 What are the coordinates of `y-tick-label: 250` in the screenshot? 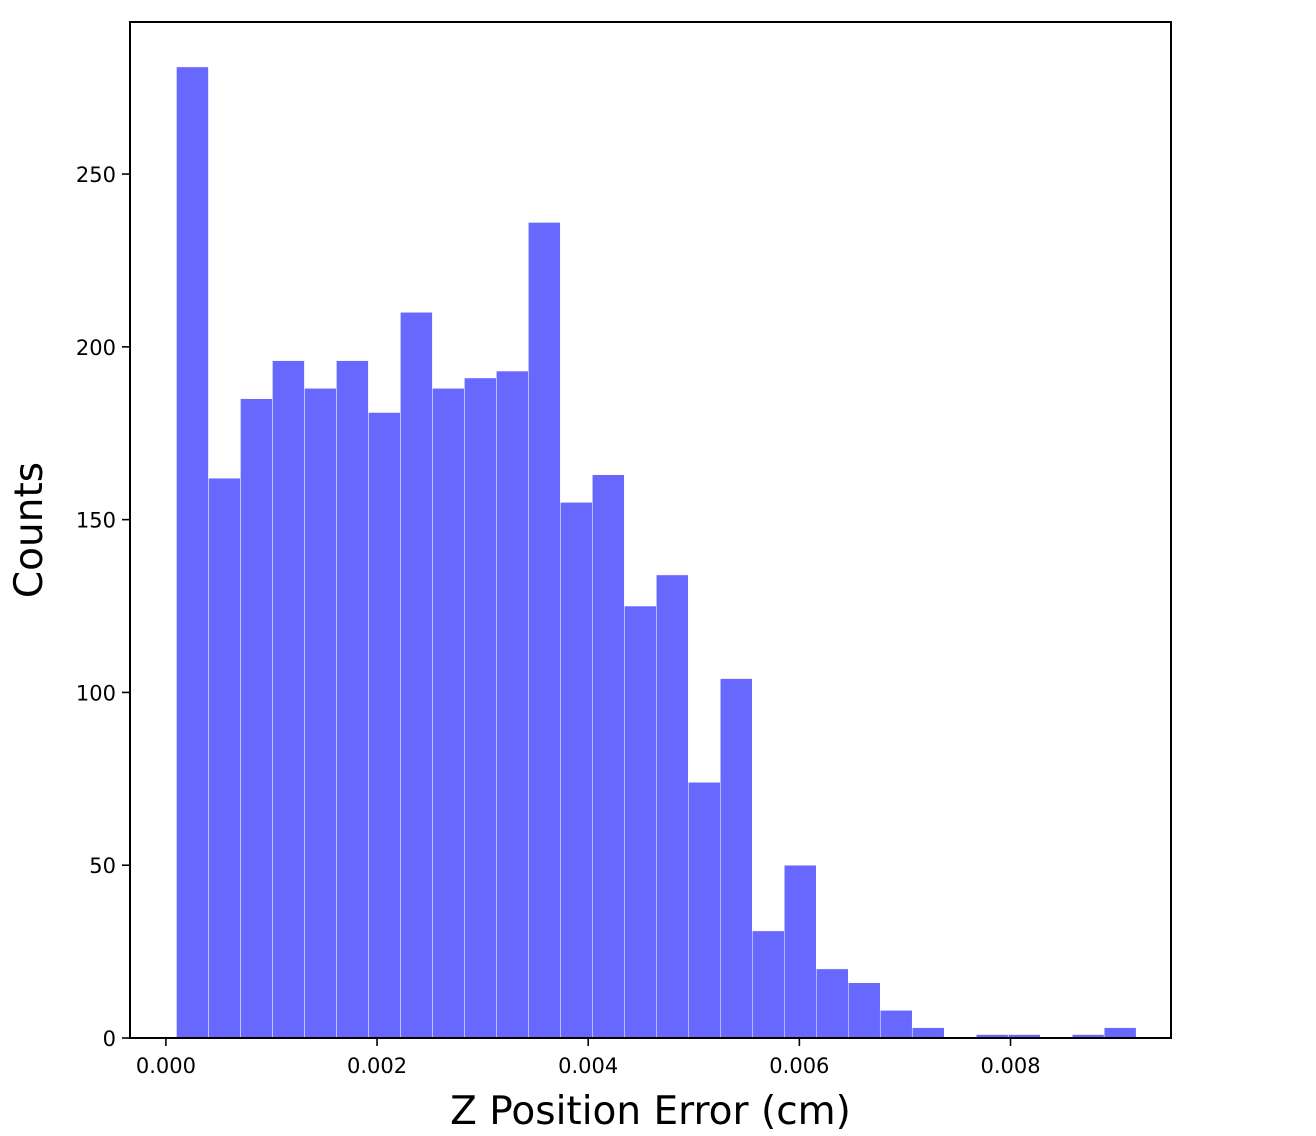 It's located at (96, 175).